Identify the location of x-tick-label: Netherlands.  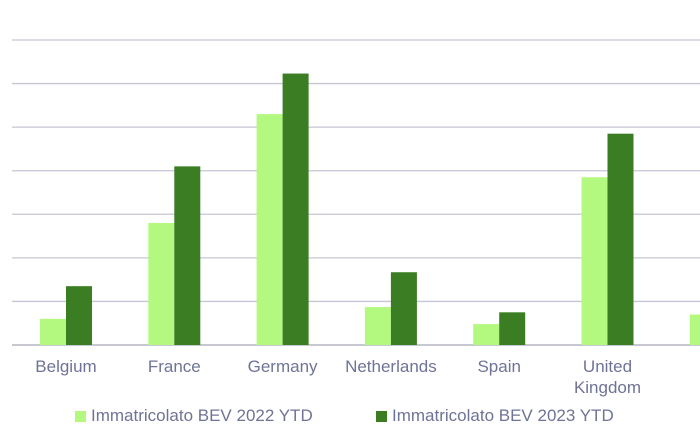
(391, 366).